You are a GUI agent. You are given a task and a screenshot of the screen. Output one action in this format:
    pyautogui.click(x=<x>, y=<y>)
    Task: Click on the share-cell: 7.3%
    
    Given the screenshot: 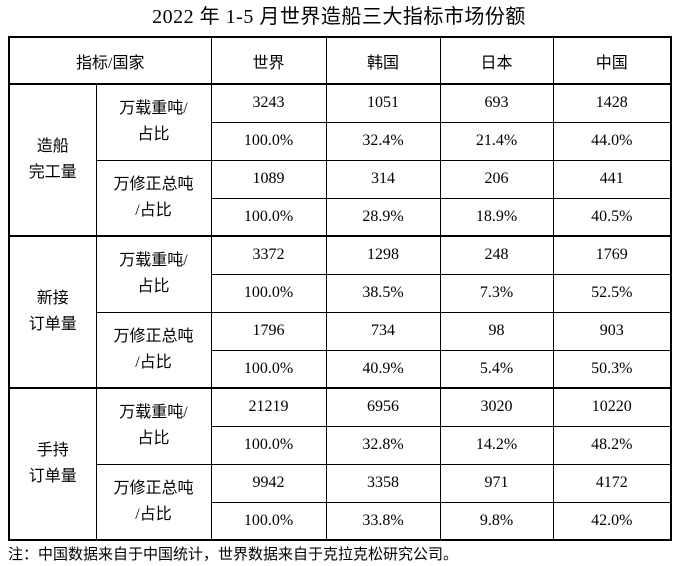 What is the action you would take?
    pyautogui.click(x=496, y=293)
    